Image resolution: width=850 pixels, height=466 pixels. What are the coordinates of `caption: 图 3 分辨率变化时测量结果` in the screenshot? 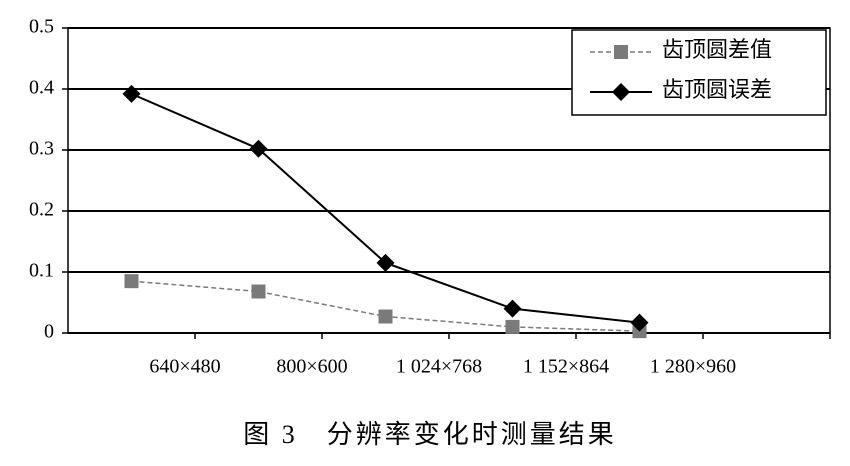 It's located at (430, 434).